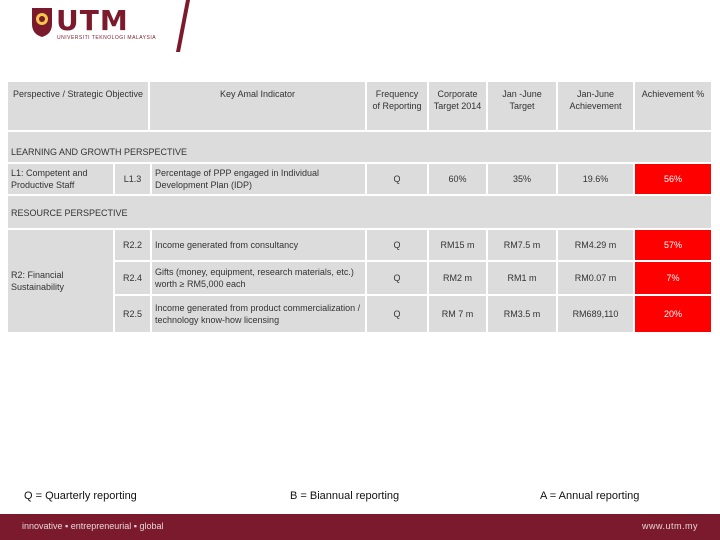  Describe the element at coordinates (345, 496) in the screenshot. I see `legend-biannual: B = Biannual reporting` at that location.